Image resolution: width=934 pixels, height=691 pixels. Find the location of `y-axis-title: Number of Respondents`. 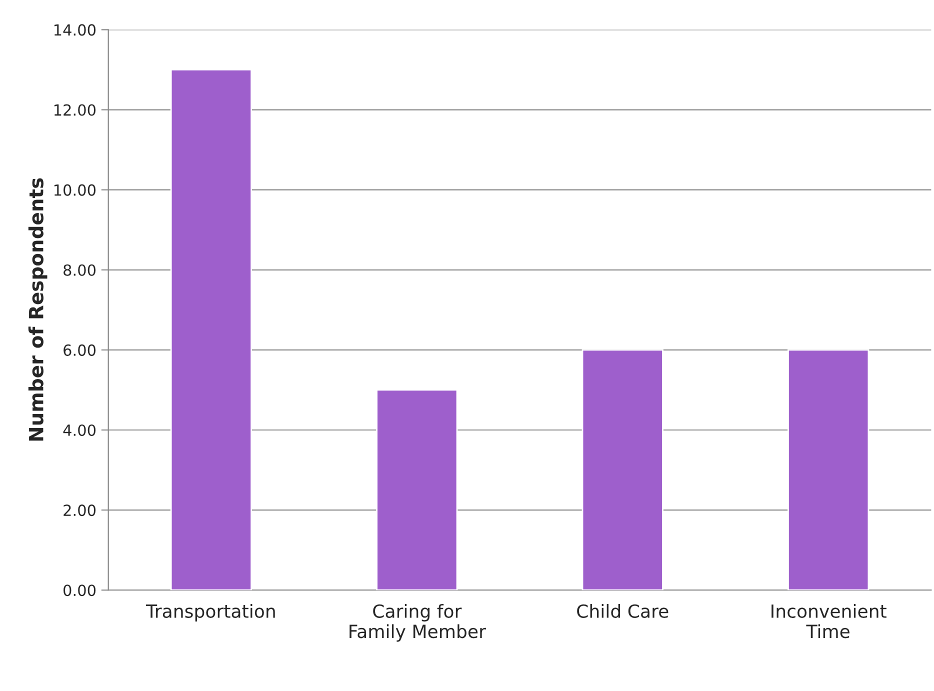

y-axis-title: Number of Respondents is located at coordinates (38, 309).